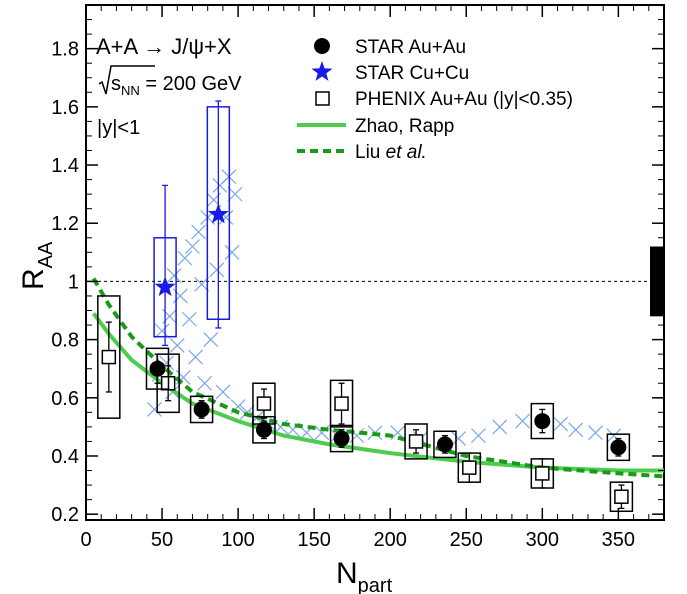 The height and width of the screenshot is (594, 687). What do you see at coordinates (65, 166) in the screenshot?
I see `y-tick-label: 1.4` at bounding box center [65, 166].